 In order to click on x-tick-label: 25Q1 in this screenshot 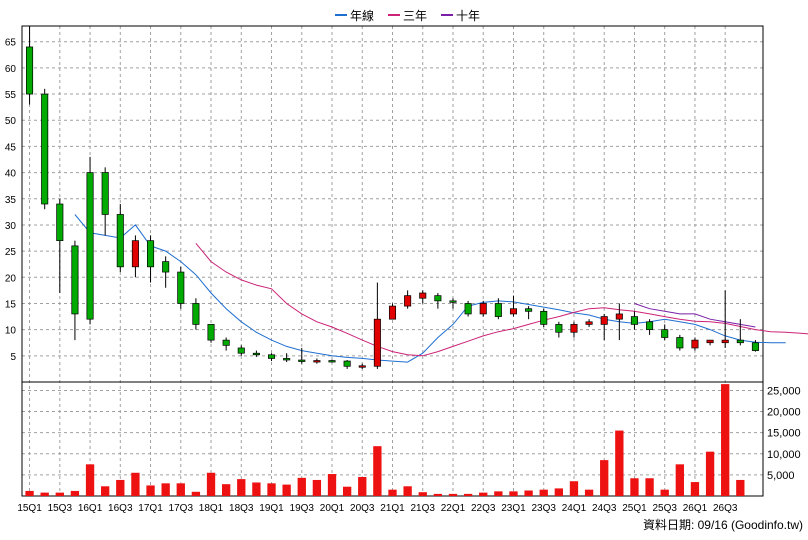, I will do `click(634, 508)`.